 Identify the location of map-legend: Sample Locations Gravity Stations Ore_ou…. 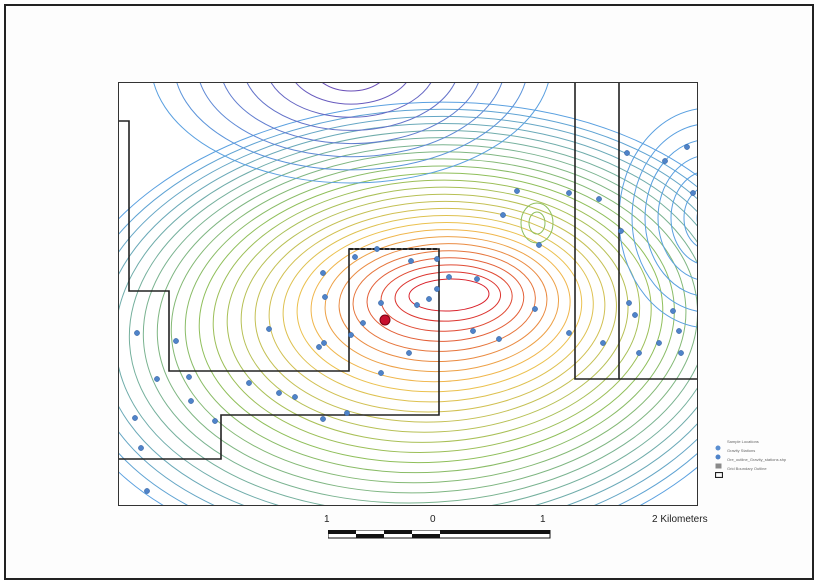
(759, 458).